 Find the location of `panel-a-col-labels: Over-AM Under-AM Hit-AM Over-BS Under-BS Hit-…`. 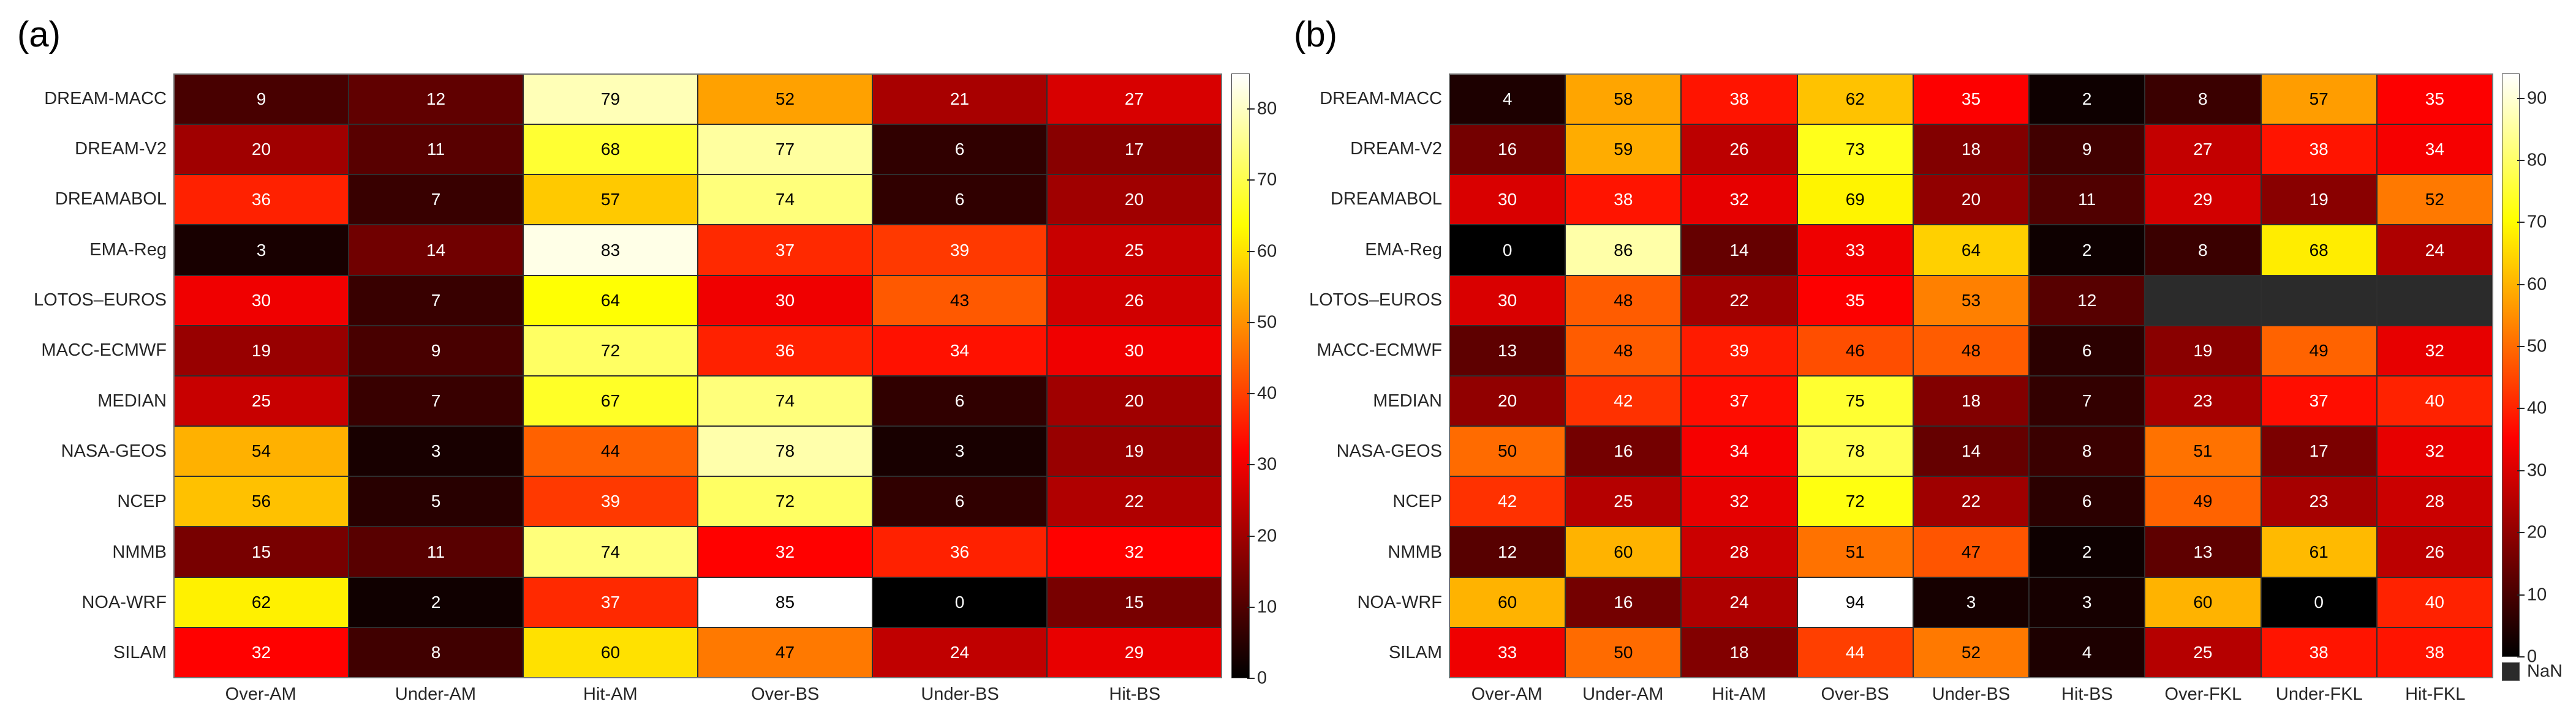

panel-a-col-labels: Over-AM Under-AM Hit-AM Over-BS Under-BS Hit-… is located at coordinates (697, 699).